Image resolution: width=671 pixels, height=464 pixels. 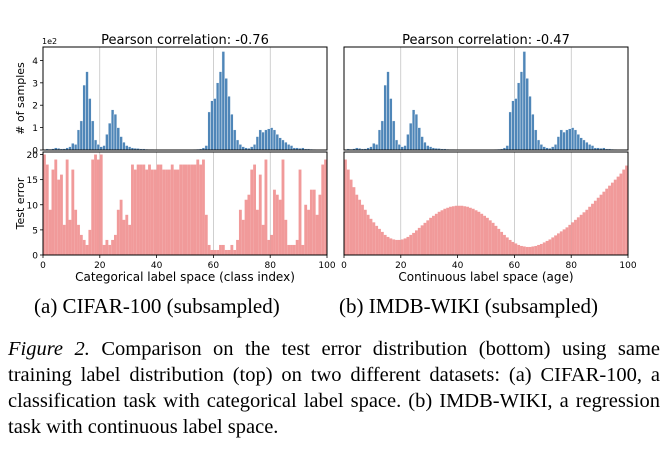 I want to click on panel-a-bottom-xtick-label: 40, so click(x=157, y=266).